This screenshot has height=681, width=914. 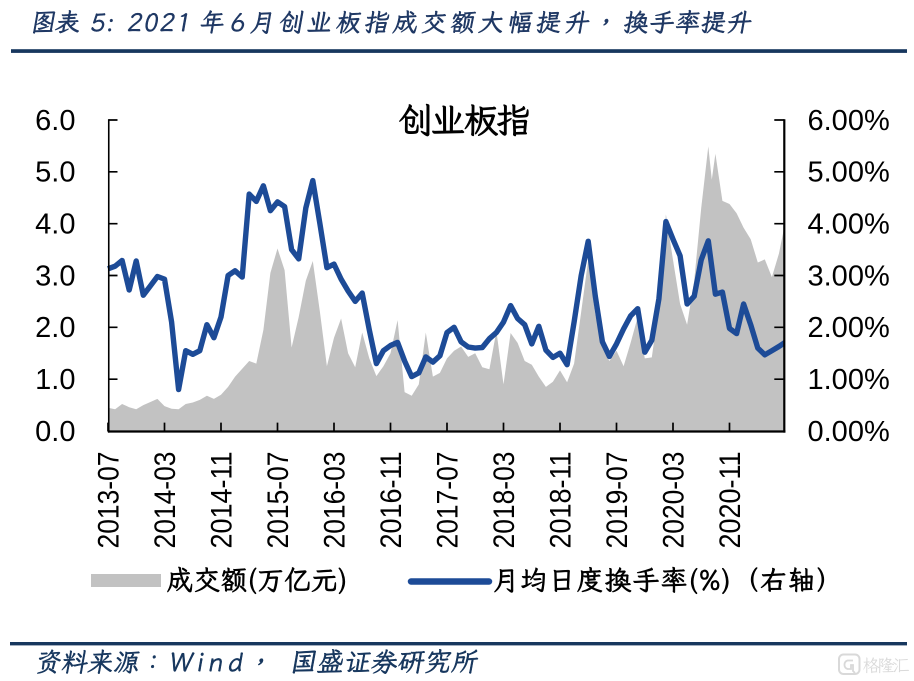 What do you see at coordinates (849, 380) in the screenshot?
I see `svg-text: 1.00%` at bounding box center [849, 380].